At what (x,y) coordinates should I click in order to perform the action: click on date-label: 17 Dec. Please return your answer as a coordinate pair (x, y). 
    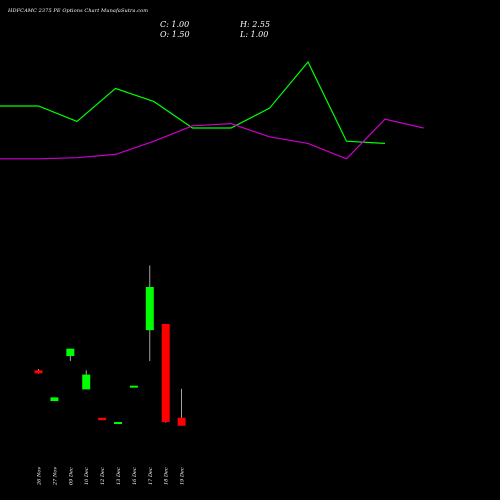
    Looking at the image, I should click on (151, 476).